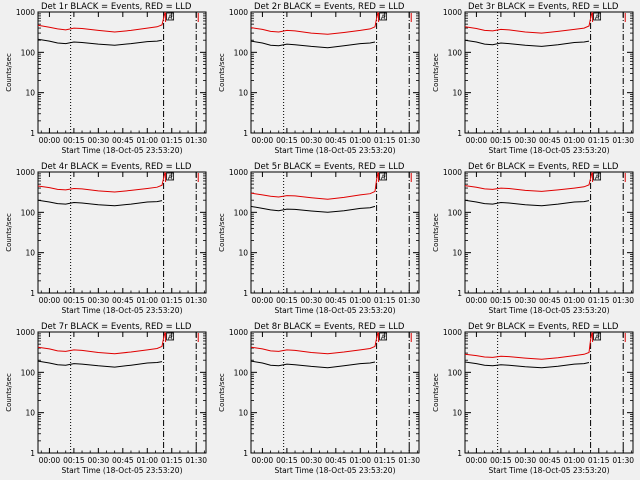  I want to click on chart-title: Det 7r BLACK = Events, RED = LLD, so click(116, 327).